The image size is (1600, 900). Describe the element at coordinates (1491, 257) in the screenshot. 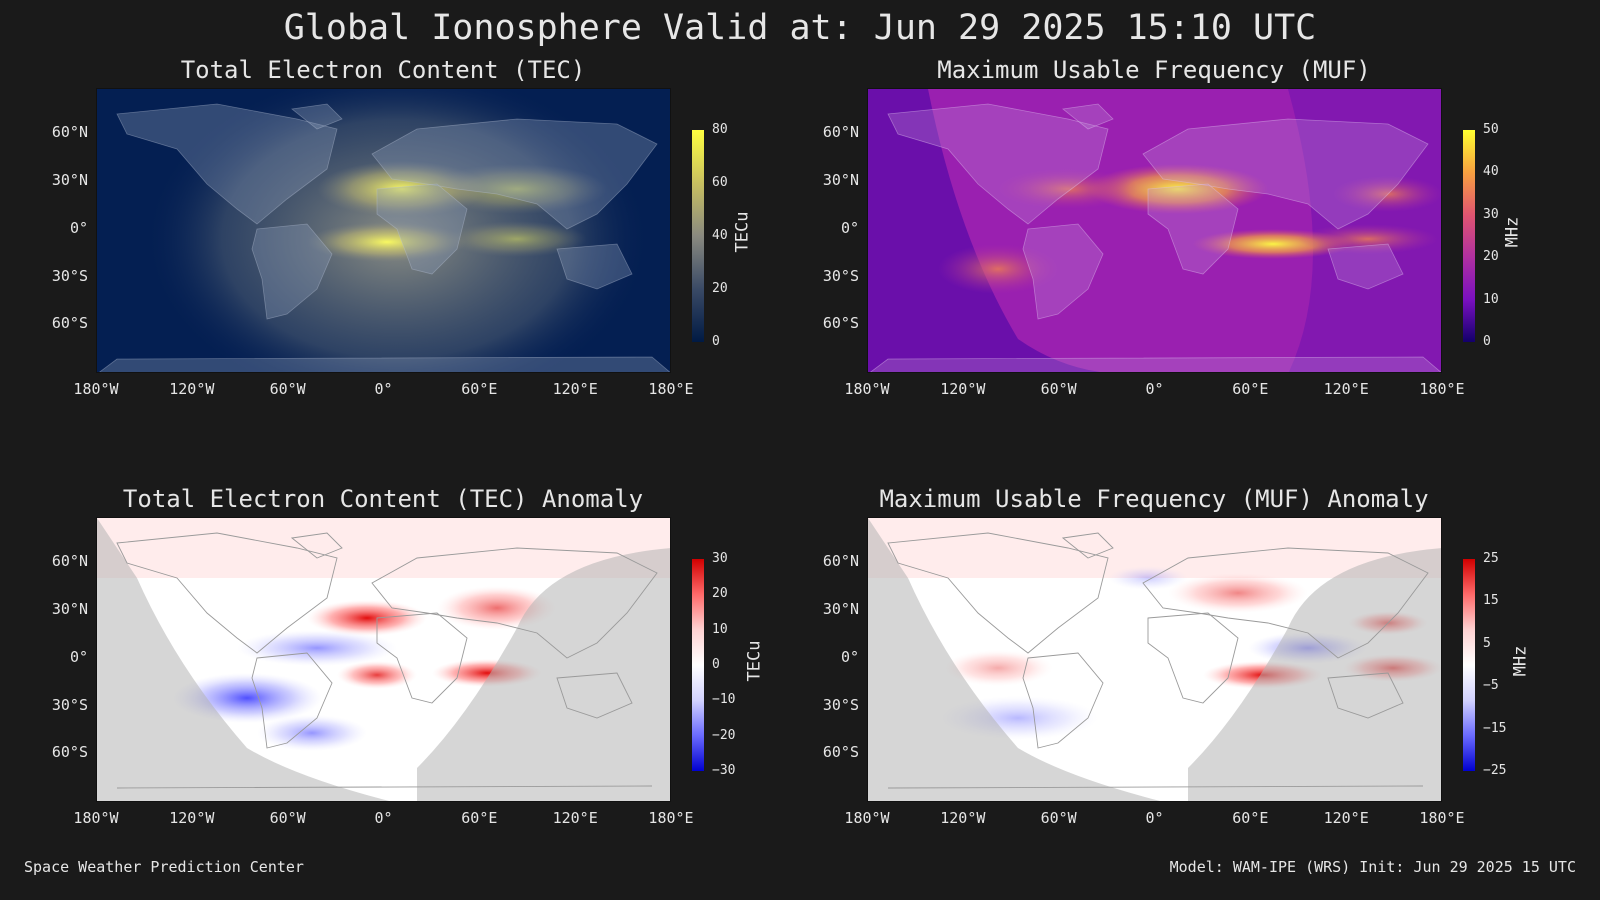

I see `muf-colorbar-tick: 20` at that location.